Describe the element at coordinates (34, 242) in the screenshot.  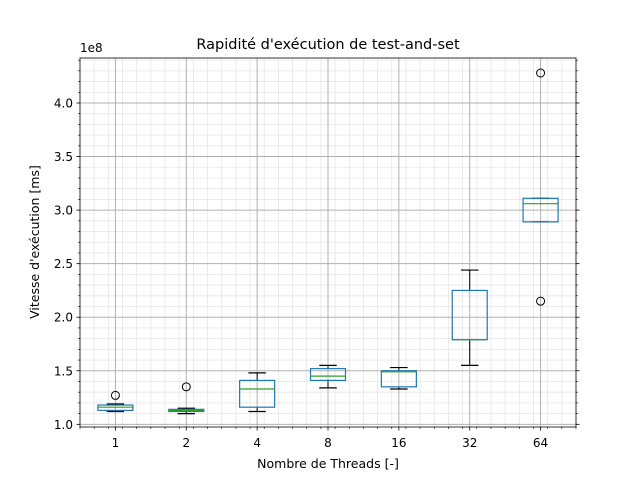
I see `y-axis-label: Vitesse d'exécution [ms]` at that location.